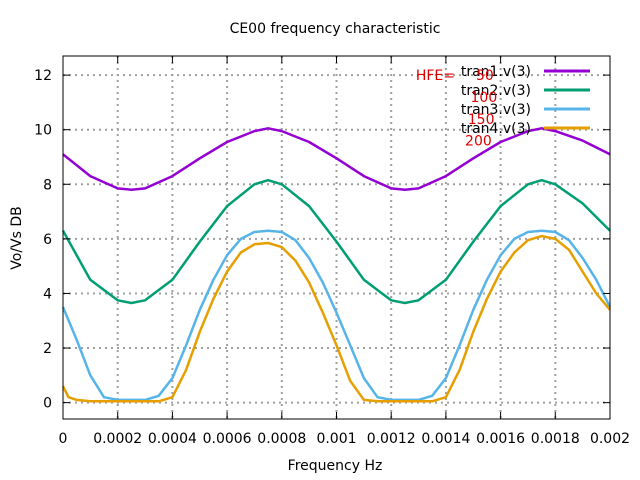 This screenshot has height=480, width=640. What do you see at coordinates (47, 404) in the screenshot?
I see `y-tick-label: 0` at bounding box center [47, 404].